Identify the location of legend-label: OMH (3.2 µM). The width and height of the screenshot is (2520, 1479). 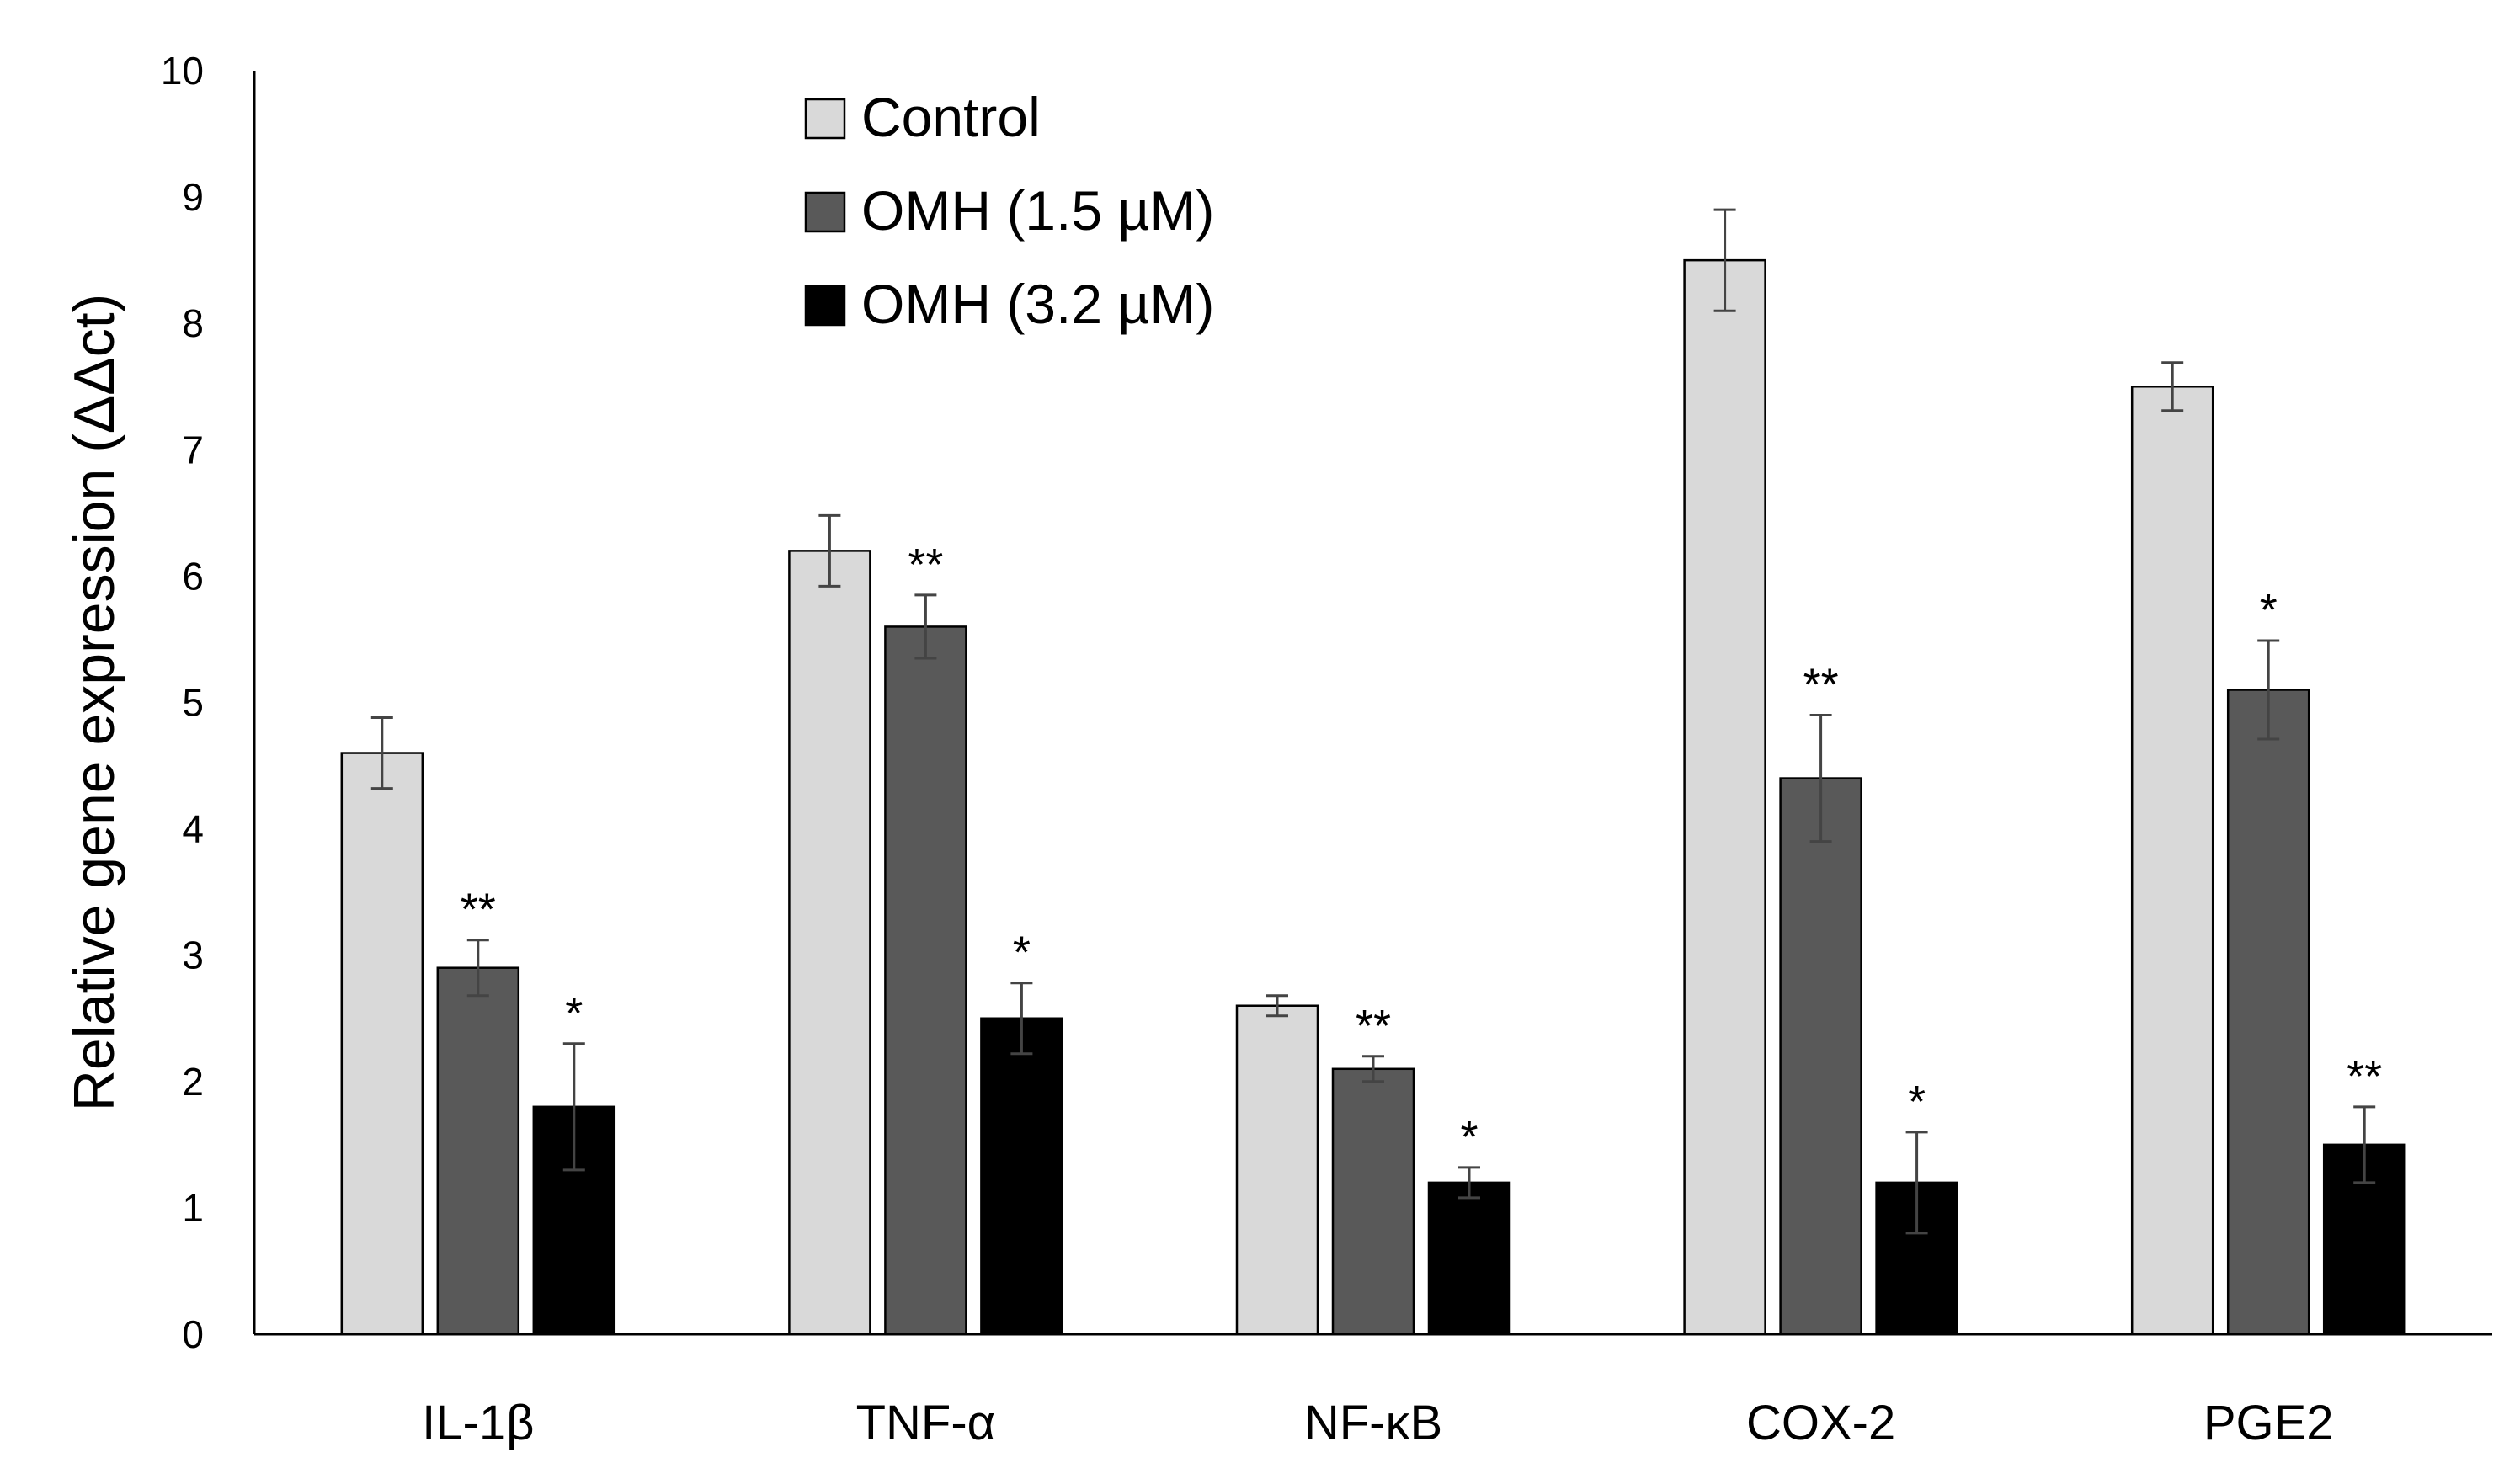
(1037, 304).